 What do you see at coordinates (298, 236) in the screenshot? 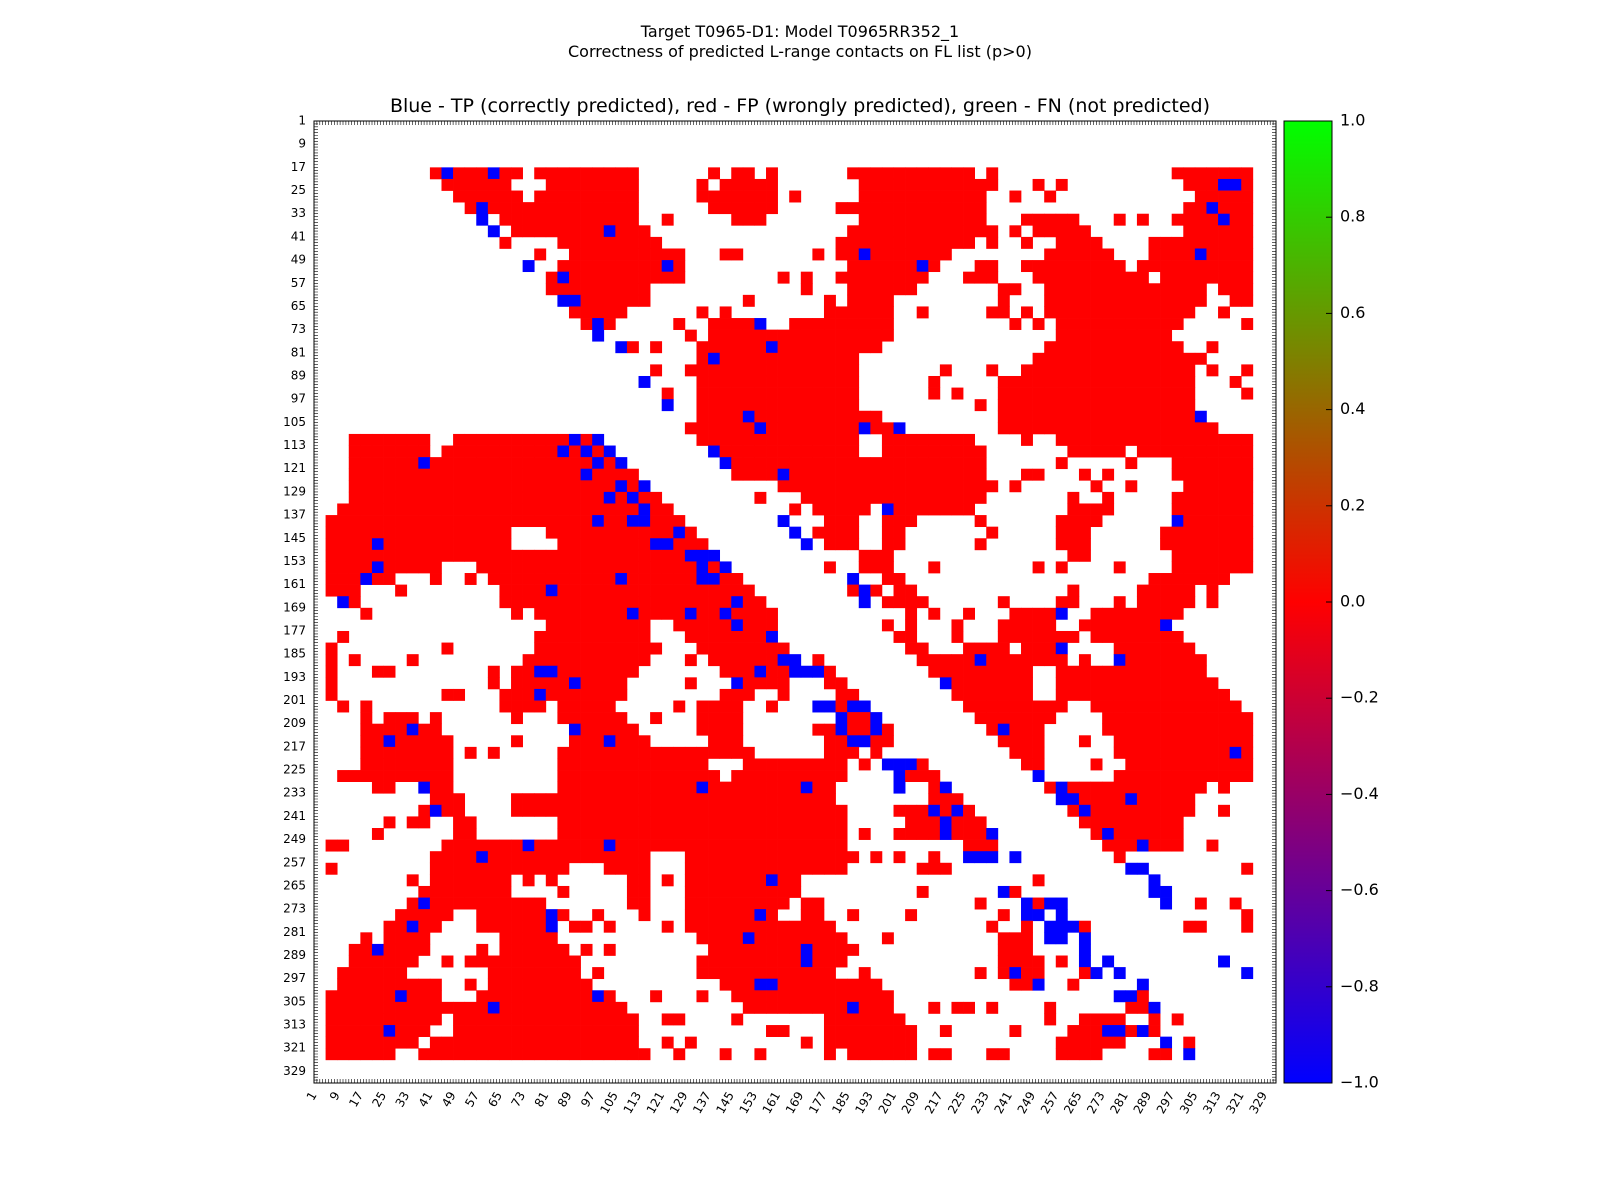
I see `y-tick-label: 41` at bounding box center [298, 236].